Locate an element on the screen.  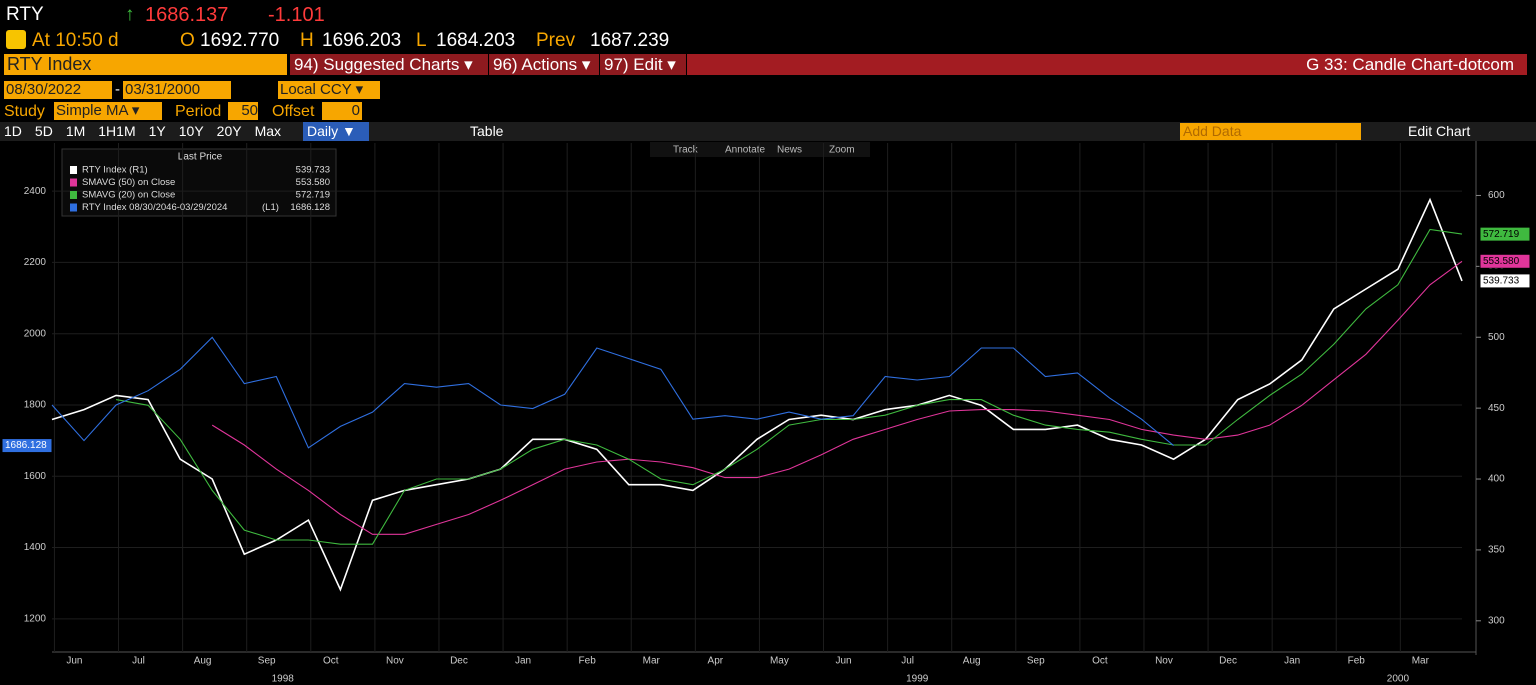
end-date: 03/31/2000 is located at coordinates (177, 90).